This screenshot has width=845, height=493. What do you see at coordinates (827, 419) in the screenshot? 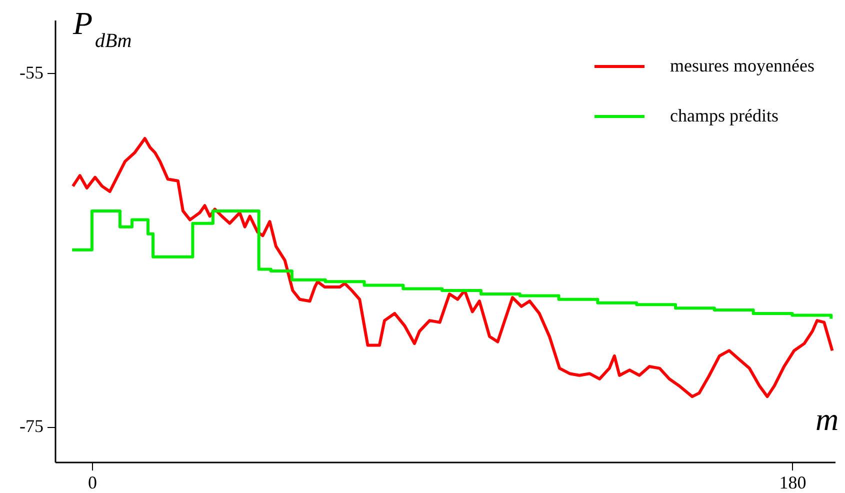
I see `x-axis-title: m` at bounding box center [827, 419].